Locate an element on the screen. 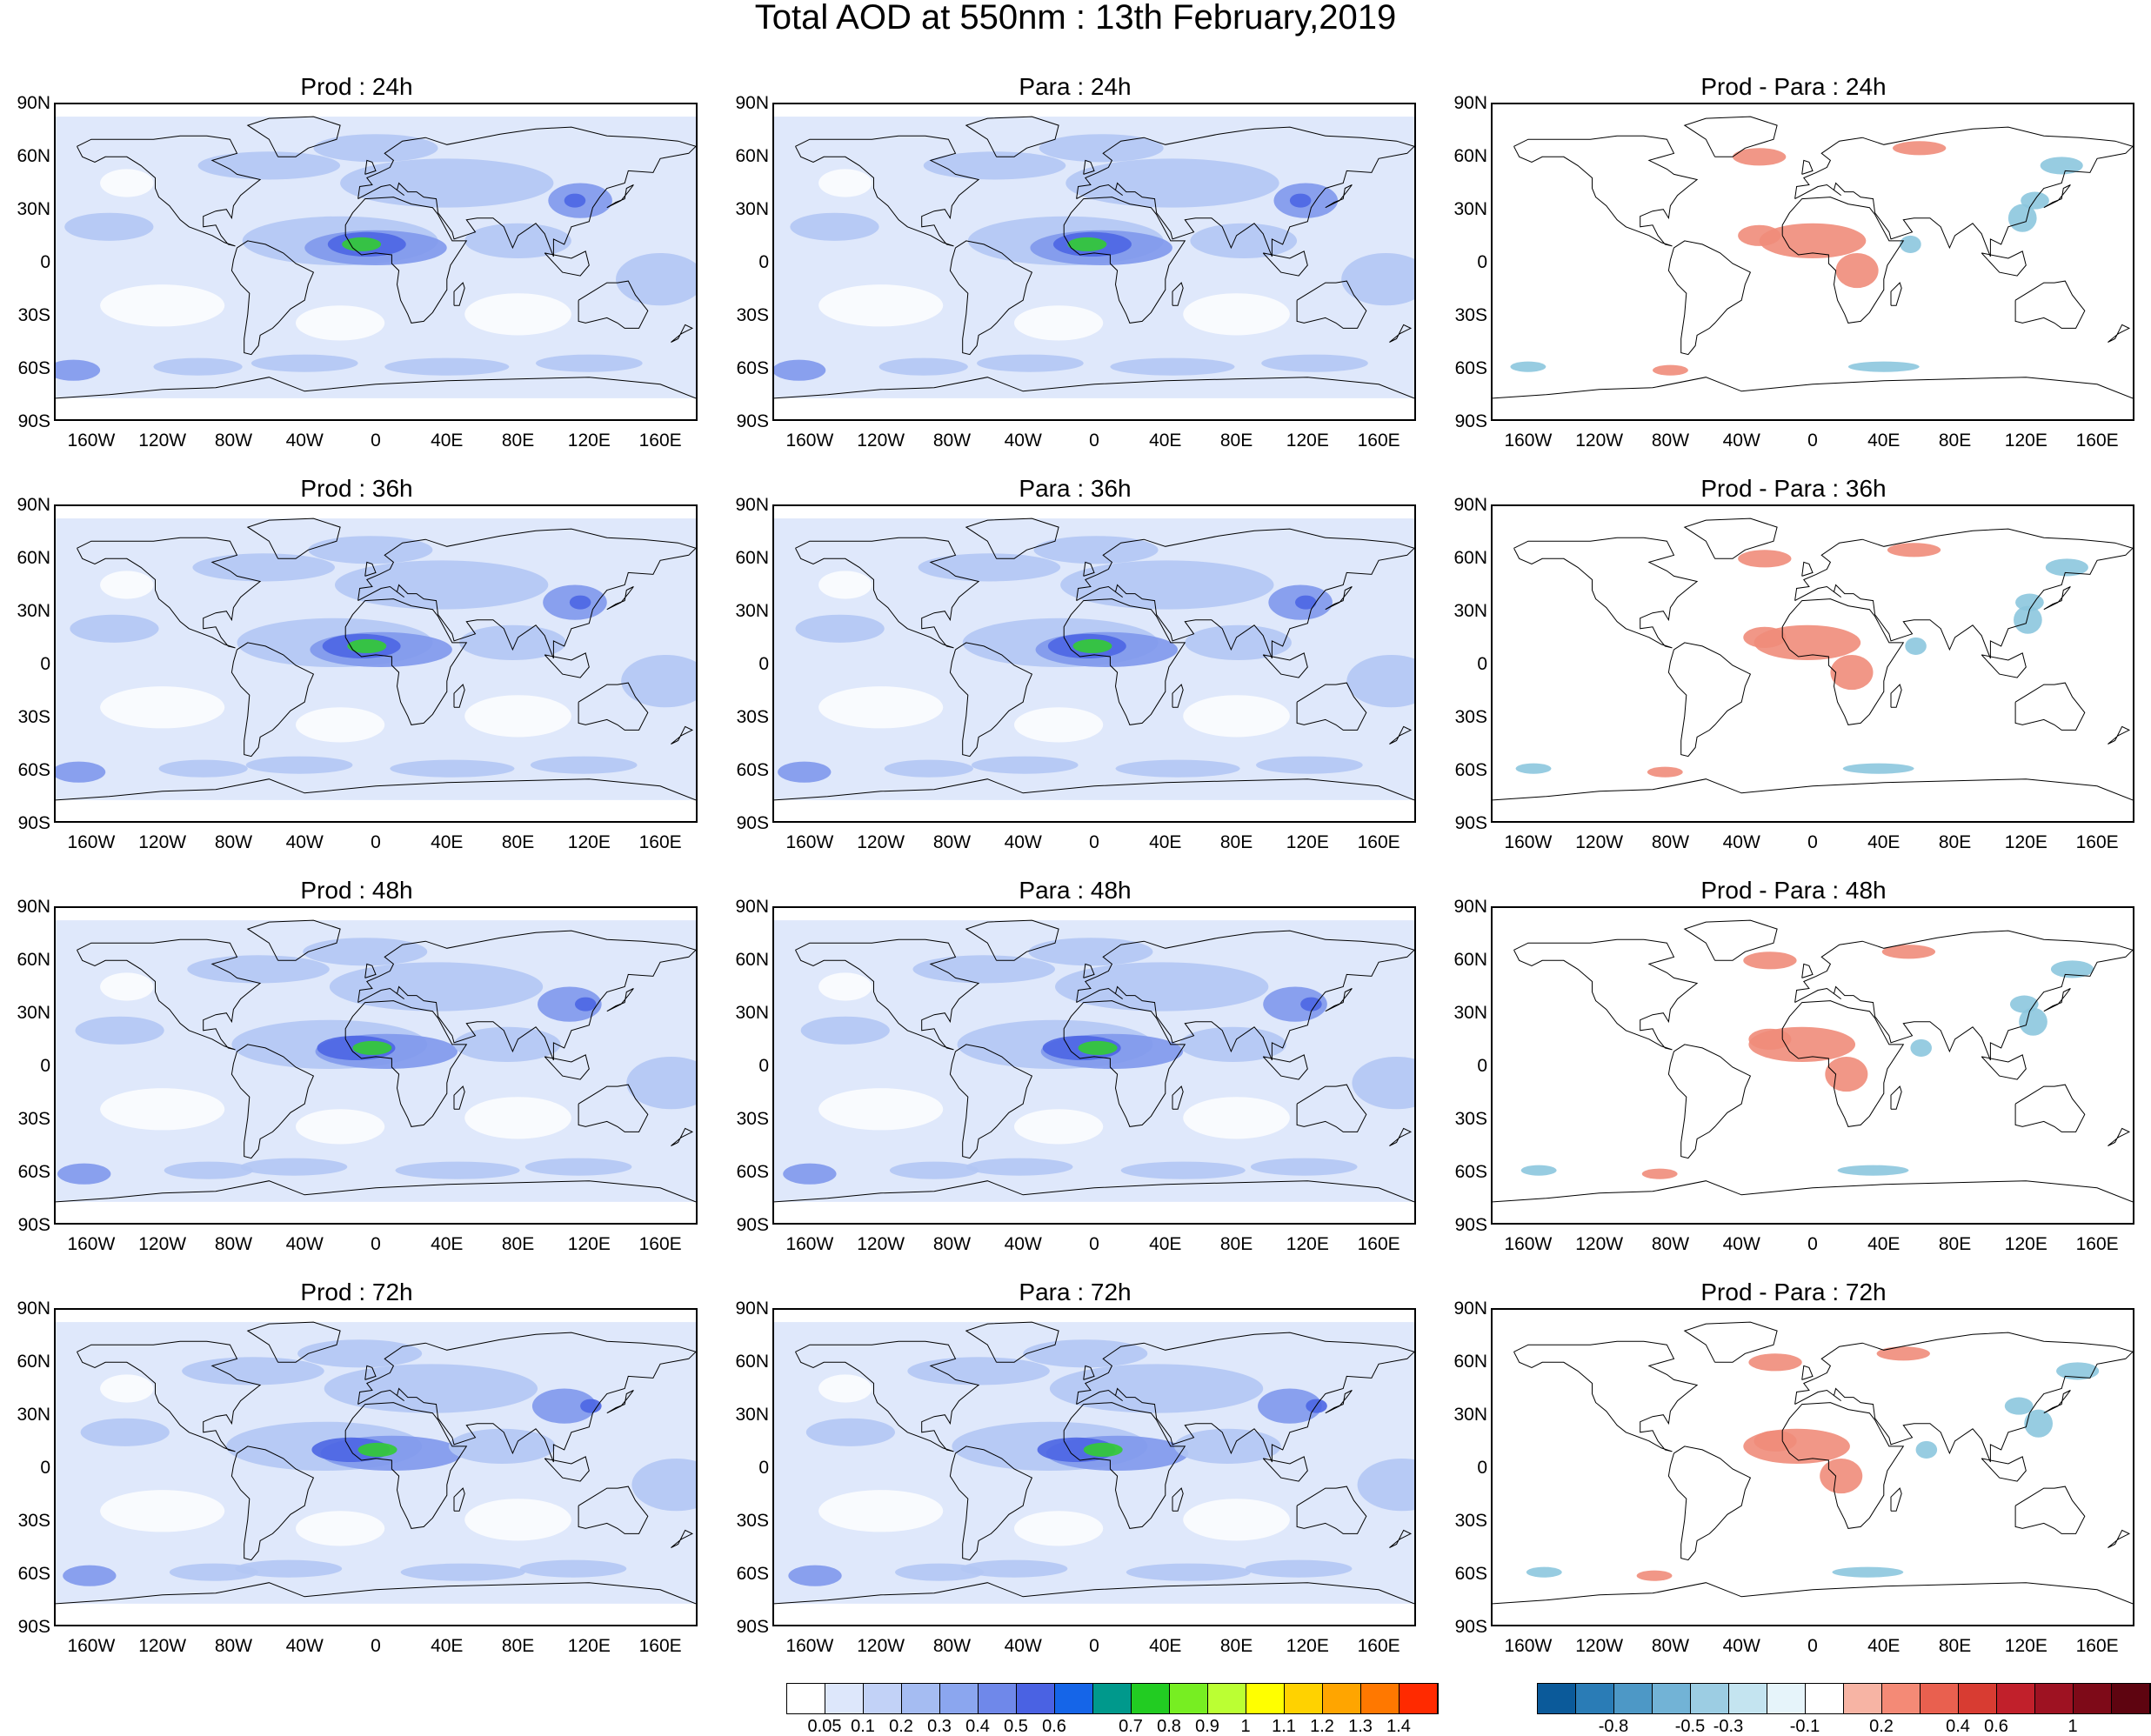  longitude-tick-label: 40E is located at coordinates (1165, 441).